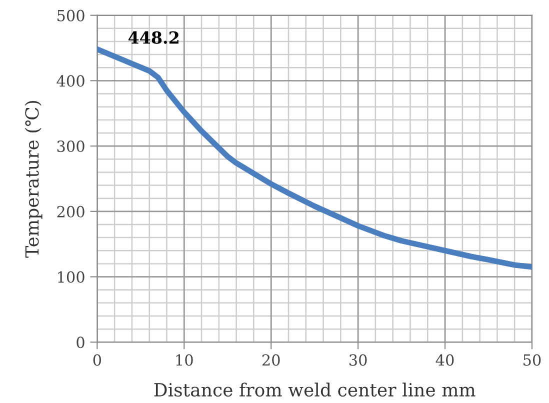 The image size is (549, 403). What do you see at coordinates (271, 360) in the screenshot?
I see `x-tick-label: 20` at bounding box center [271, 360].